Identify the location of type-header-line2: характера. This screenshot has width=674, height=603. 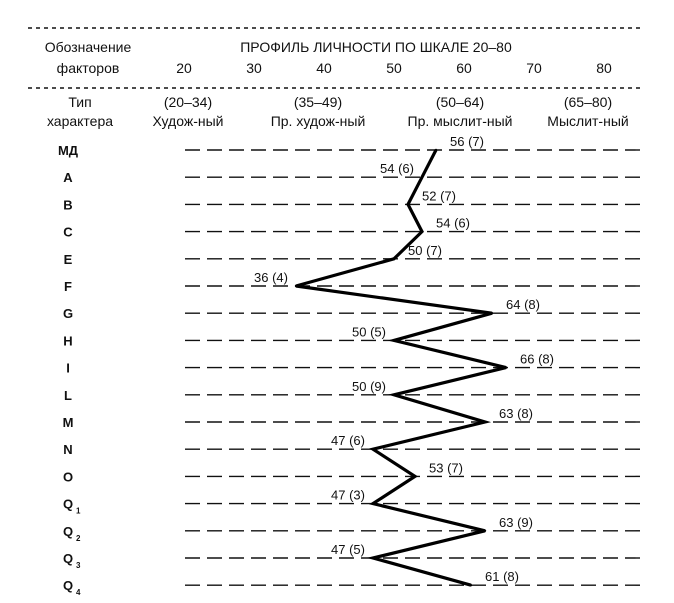
(80, 121).